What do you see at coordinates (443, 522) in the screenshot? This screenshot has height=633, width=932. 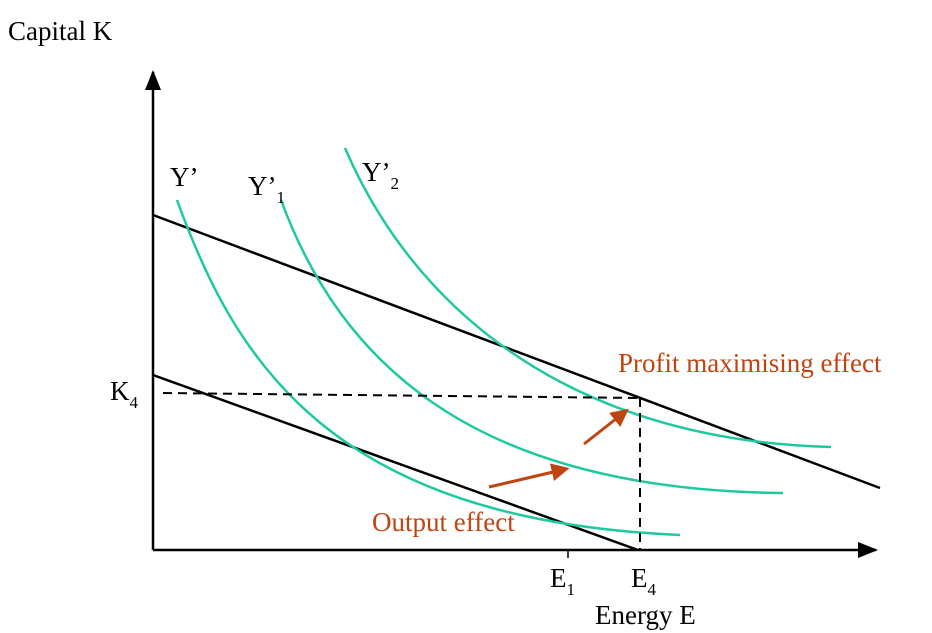 I see `output-effect-label: Output effect` at bounding box center [443, 522].